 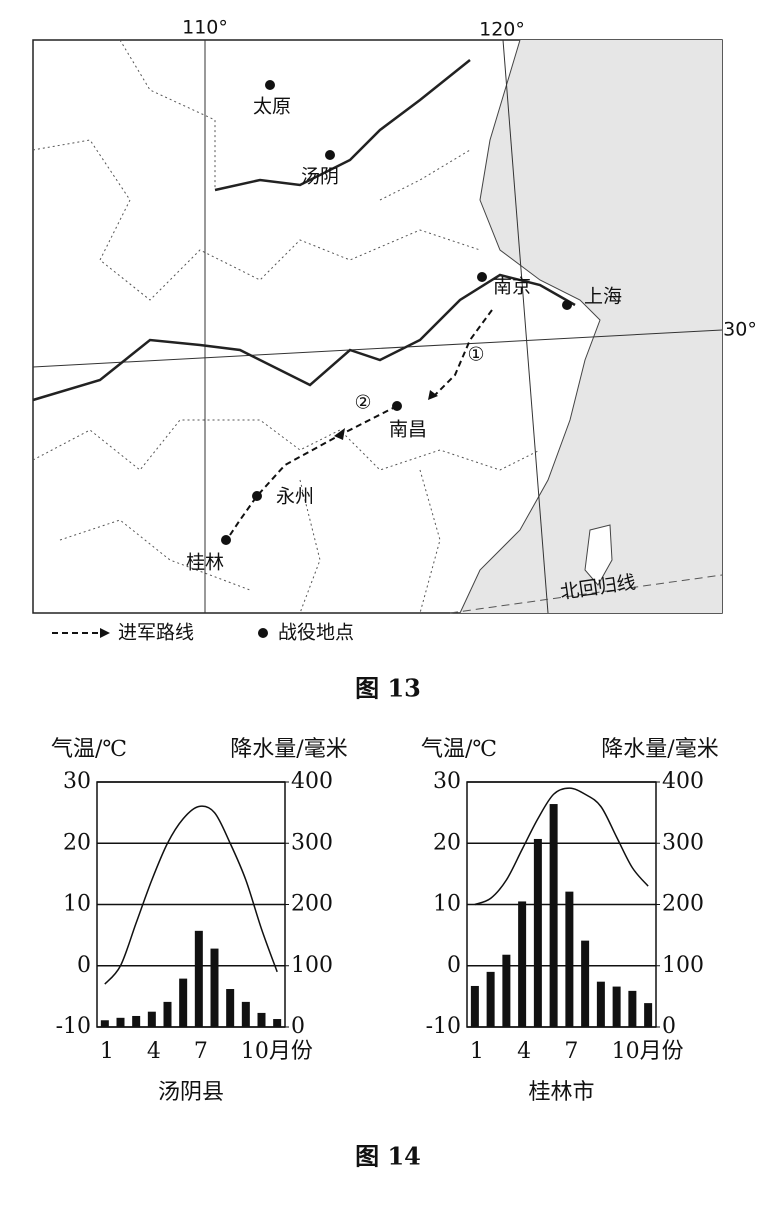 What do you see at coordinates (561, 1092) in the screenshot?
I see `chart-title: 桂林市` at bounding box center [561, 1092].